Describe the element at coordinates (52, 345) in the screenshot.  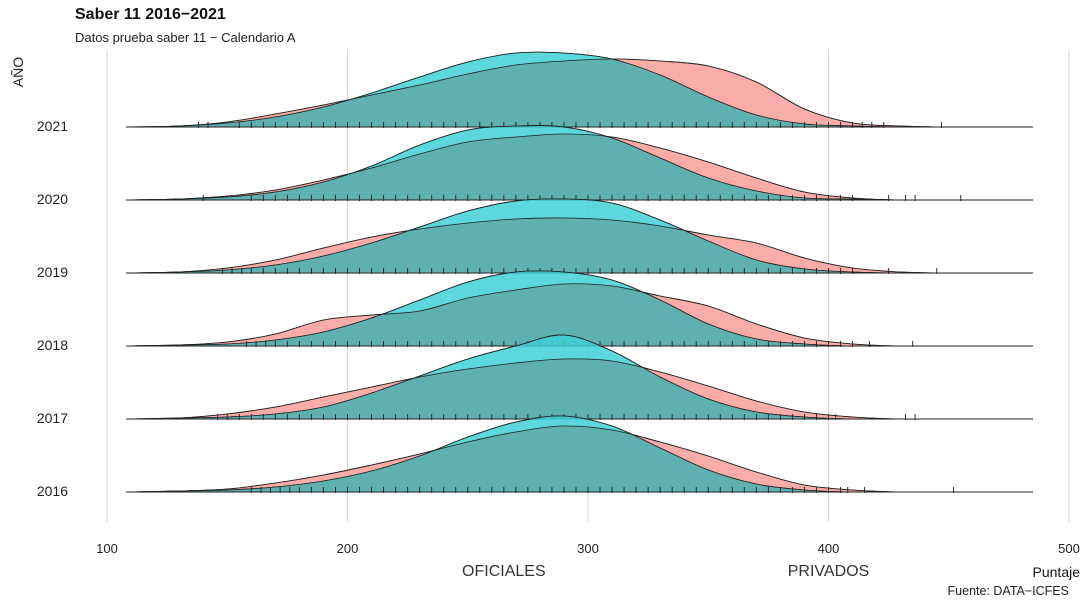
I see `y-tick-2018: 2018` at that location.